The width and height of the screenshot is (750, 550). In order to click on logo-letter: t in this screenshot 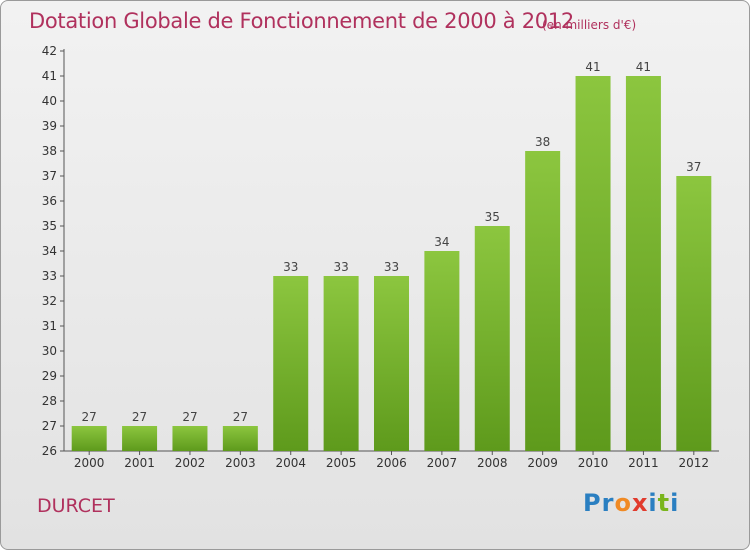, I will do `click(664, 503)`.